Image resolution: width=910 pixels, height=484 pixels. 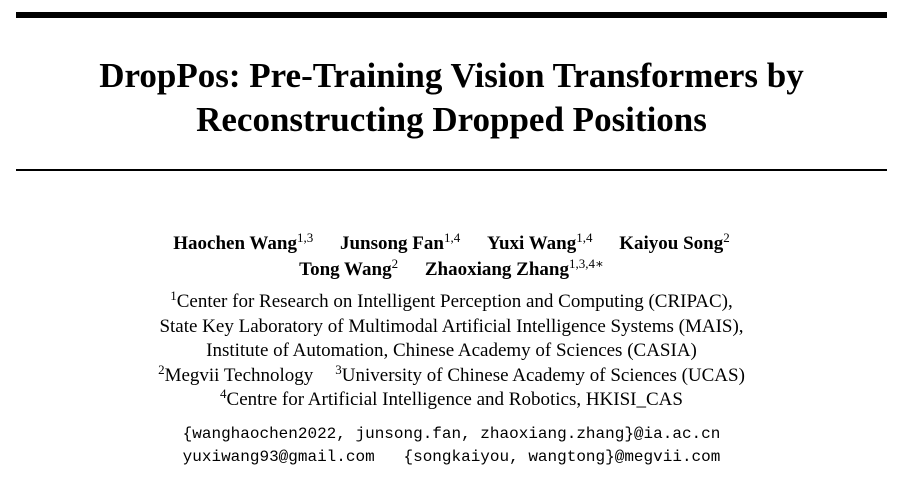 I want to click on affiliation-mark: 2, so click(x=161, y=369).